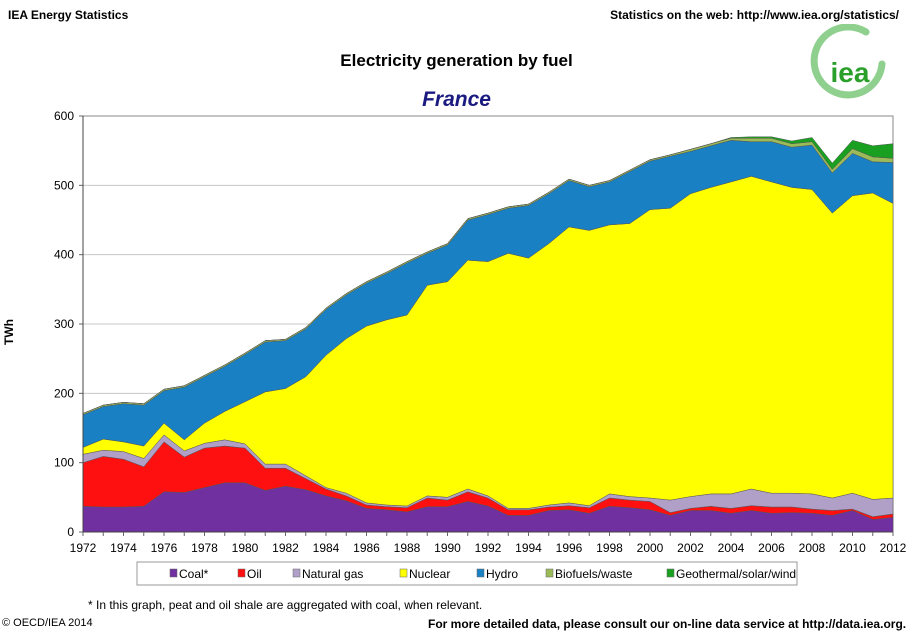 Image resolution: width=913 pixels, height=637 pixels. I want to click on y-tick-label: 100, so click(64, 463).